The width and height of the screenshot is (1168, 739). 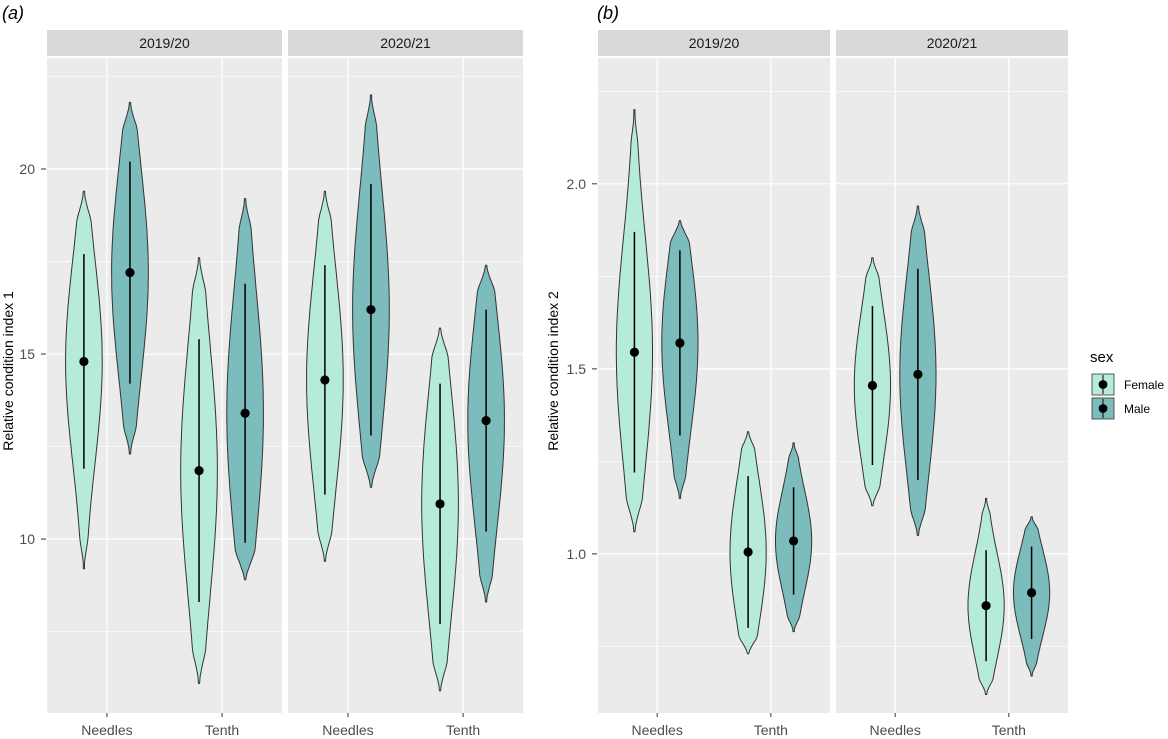 I want to click on y-tick-label: 10, so click(x=27, y=539).